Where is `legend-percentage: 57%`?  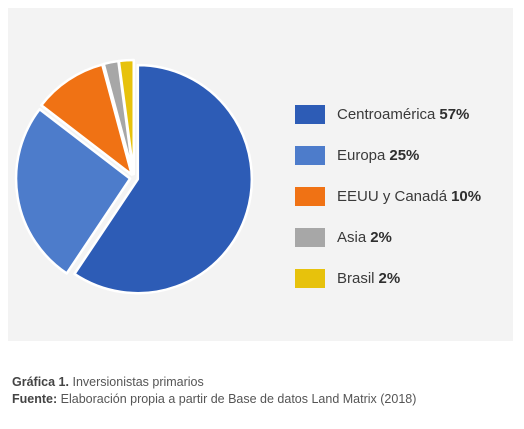
legend-percentage: 57% is located at coordinates (454, 114).